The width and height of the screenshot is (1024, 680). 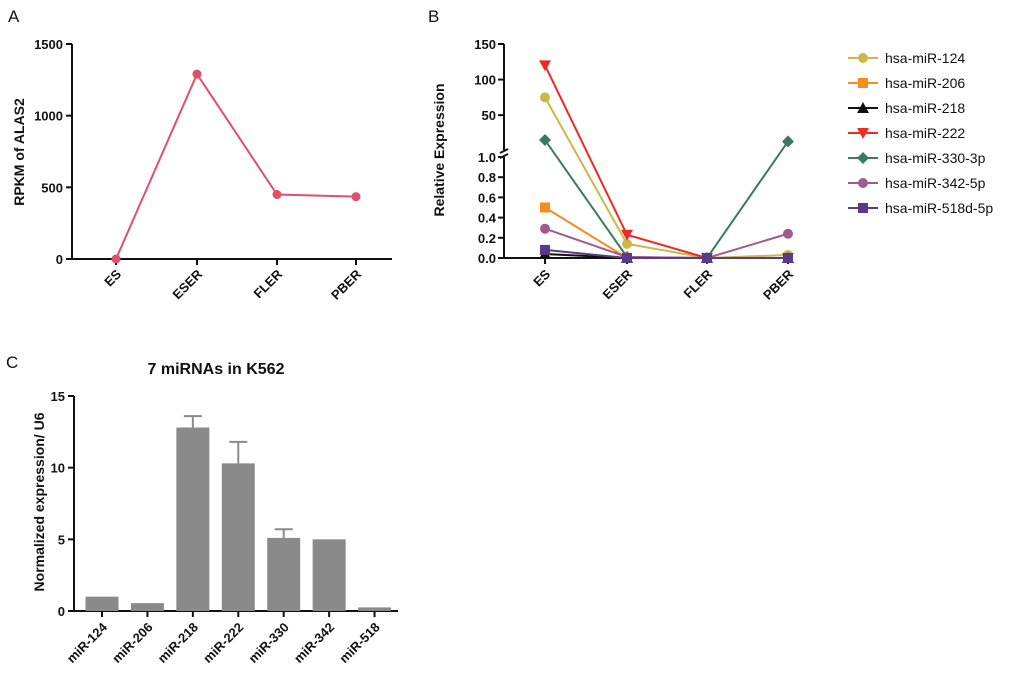 What do you see at coordinates (268, 643) in the screenshot?
I see `panel-c-x-tick-label: miR-330` at bounding box center [268, 643].